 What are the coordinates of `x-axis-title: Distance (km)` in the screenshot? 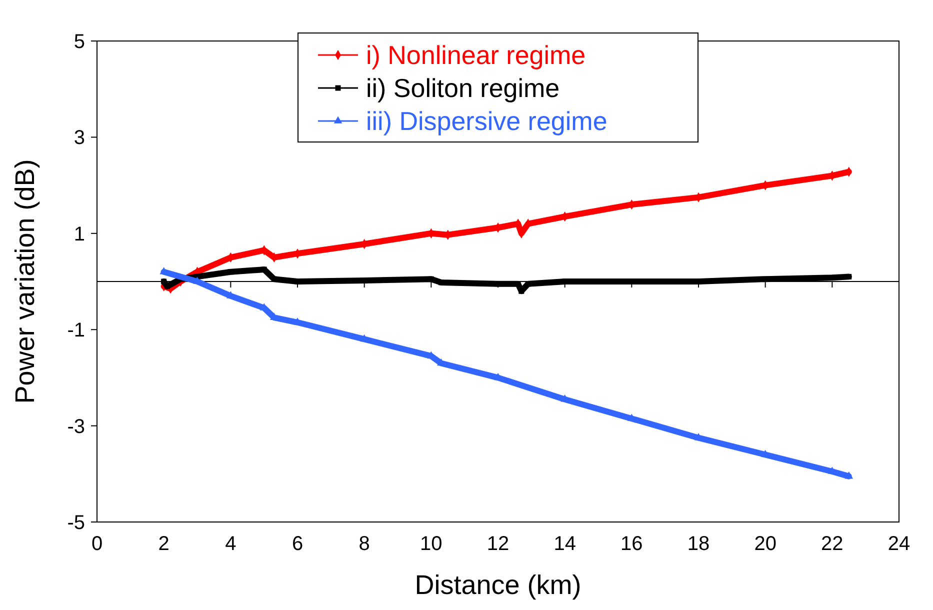 It's located at (498, 585).